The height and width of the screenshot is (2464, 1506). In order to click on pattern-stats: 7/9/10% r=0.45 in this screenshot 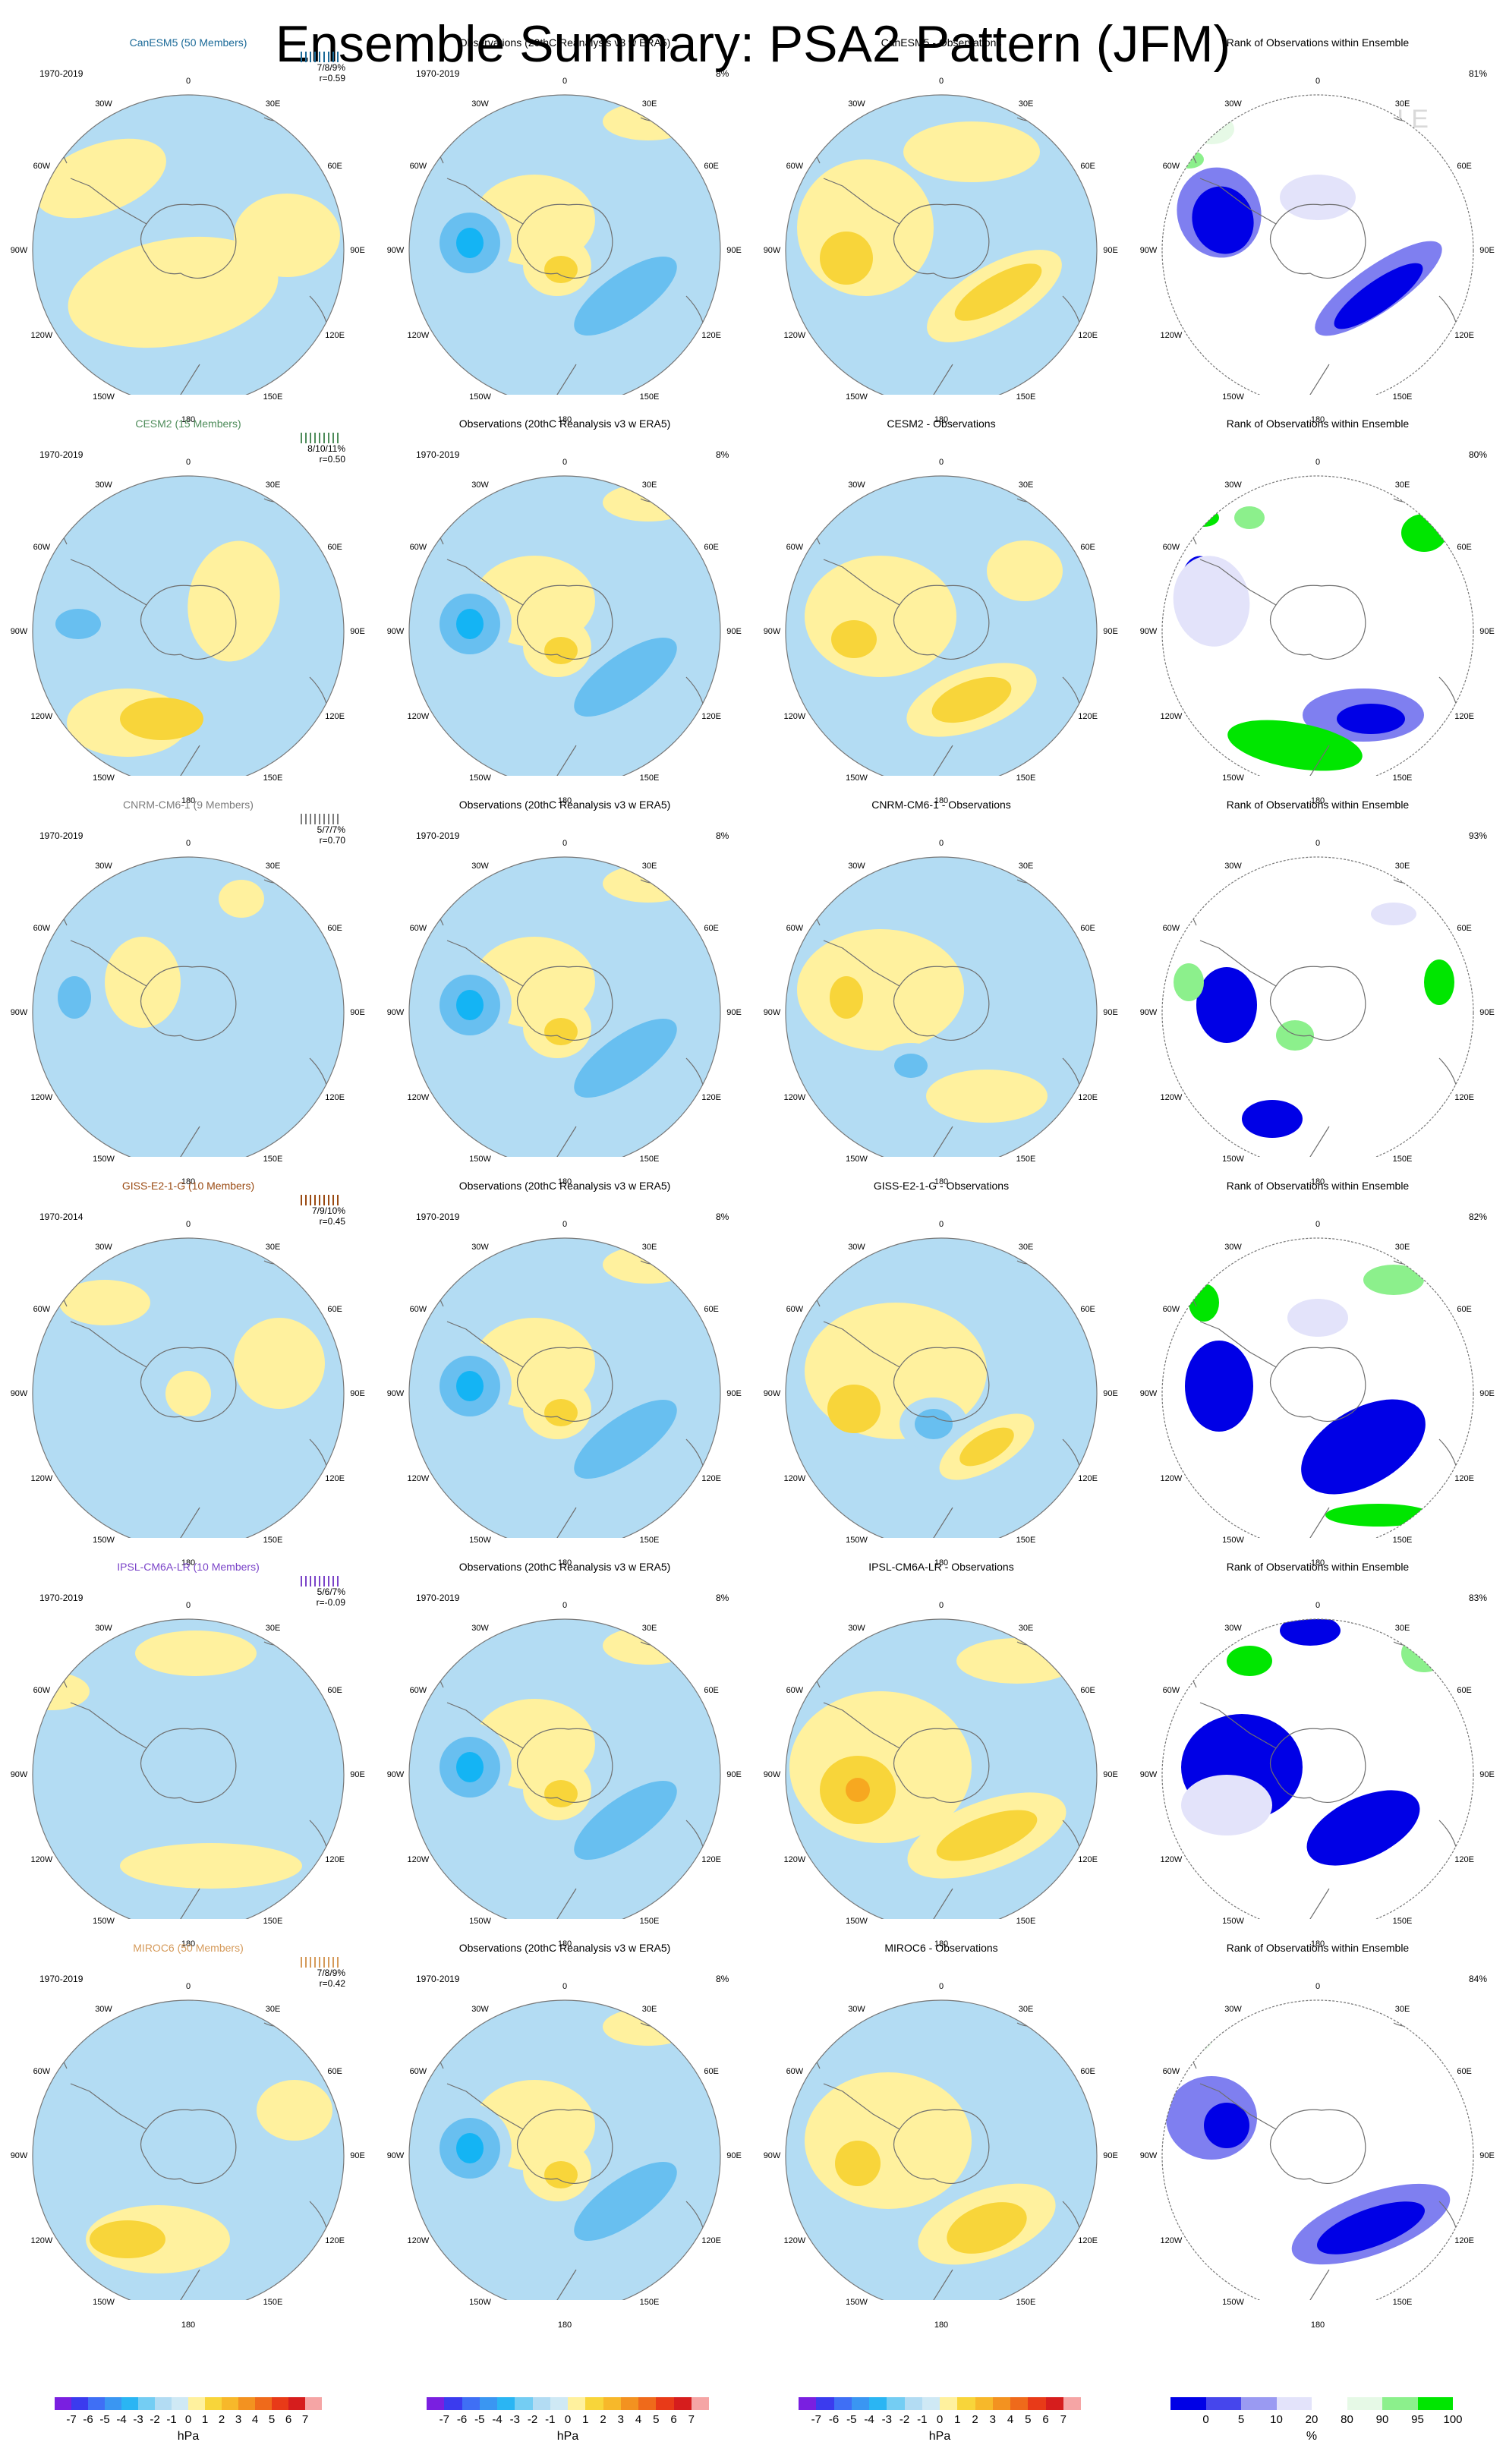, I will do `click(318, 1216)`.